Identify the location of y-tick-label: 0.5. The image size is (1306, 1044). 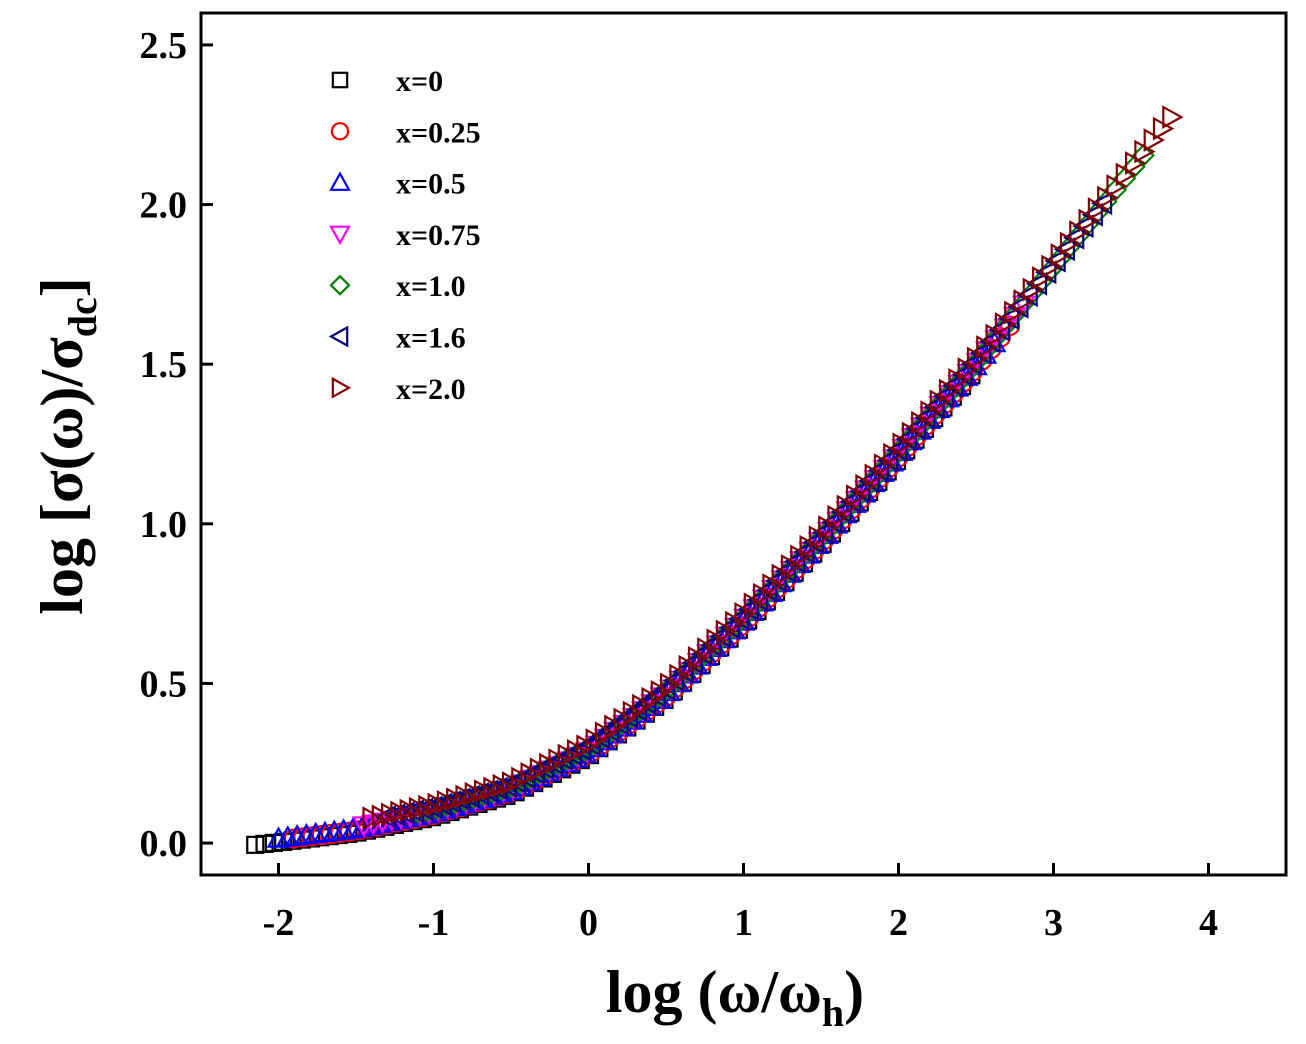
(164, 684).